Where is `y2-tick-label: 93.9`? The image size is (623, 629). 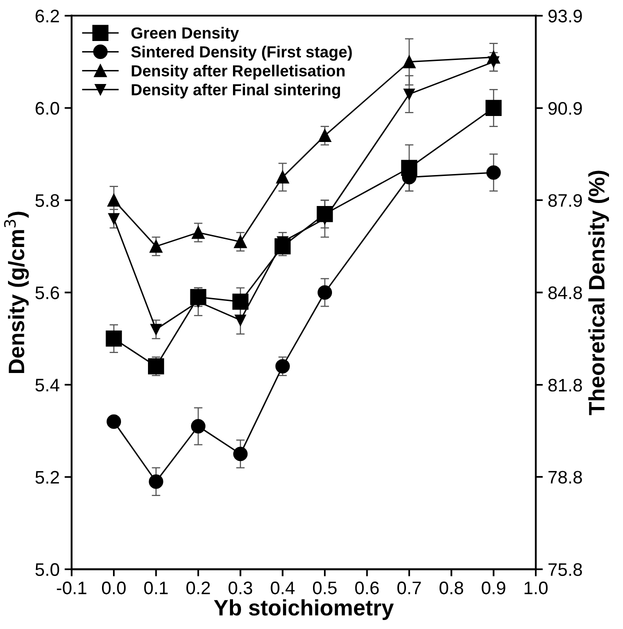 y2-tick-label: 93.9 is located at coordinates (565, 16).